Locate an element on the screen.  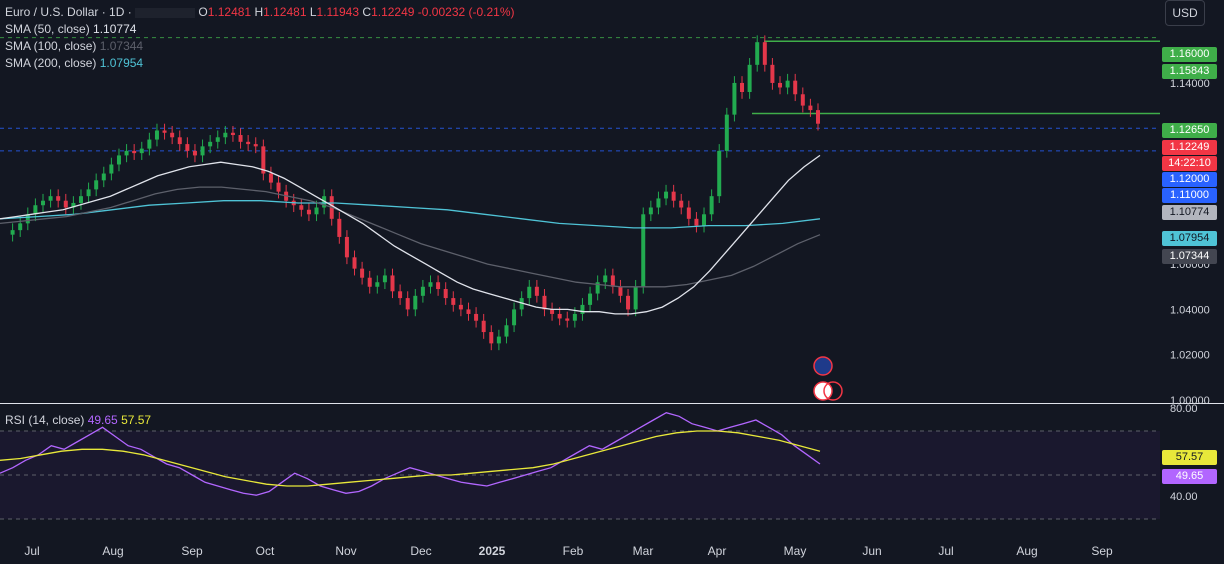
rsi-ma-line is located at coordinates (410, 458).